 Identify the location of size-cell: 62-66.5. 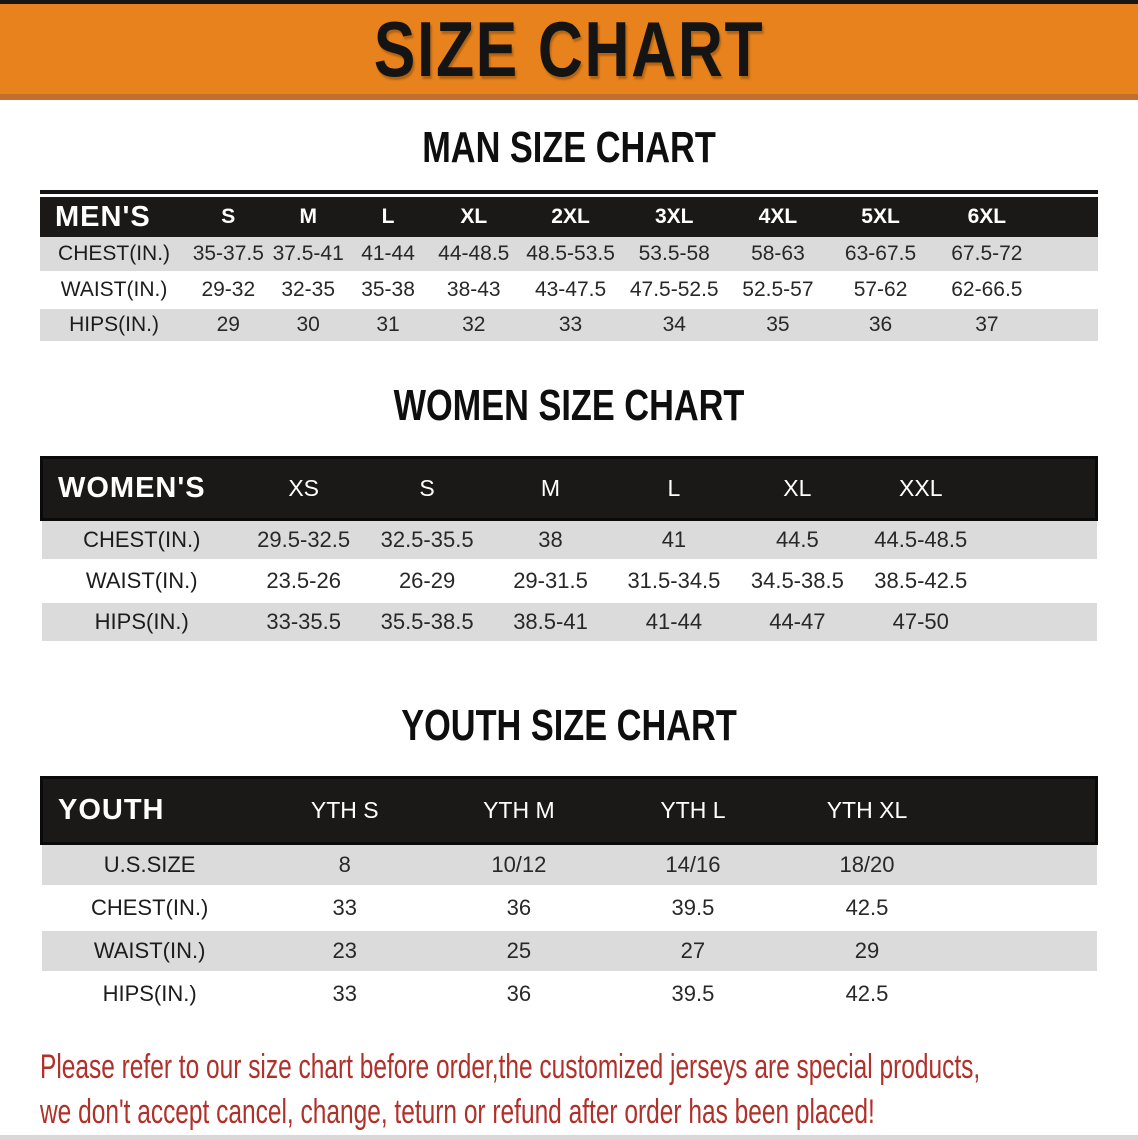
(986, 290).